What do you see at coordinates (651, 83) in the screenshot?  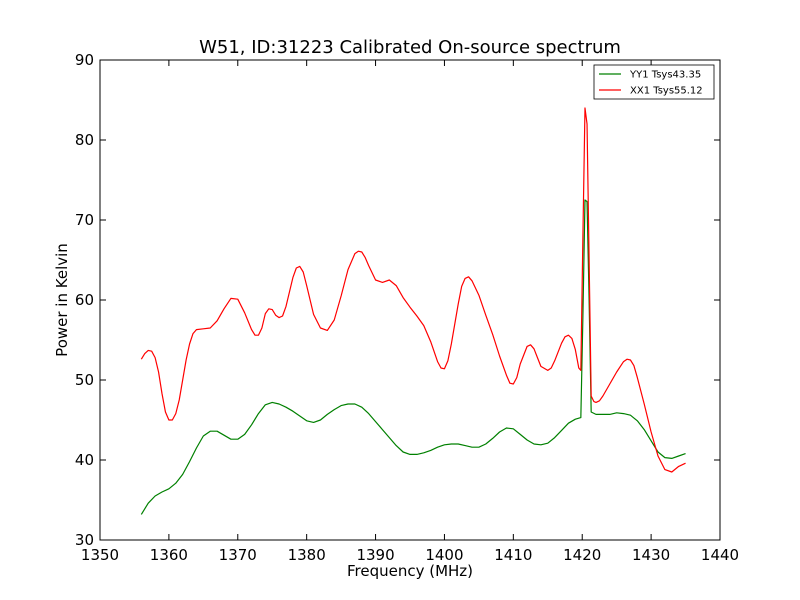 I see `legend-entries: YY1 Tsys43.35 XX1 Tsys55.12` at bounding box center [651, 83].